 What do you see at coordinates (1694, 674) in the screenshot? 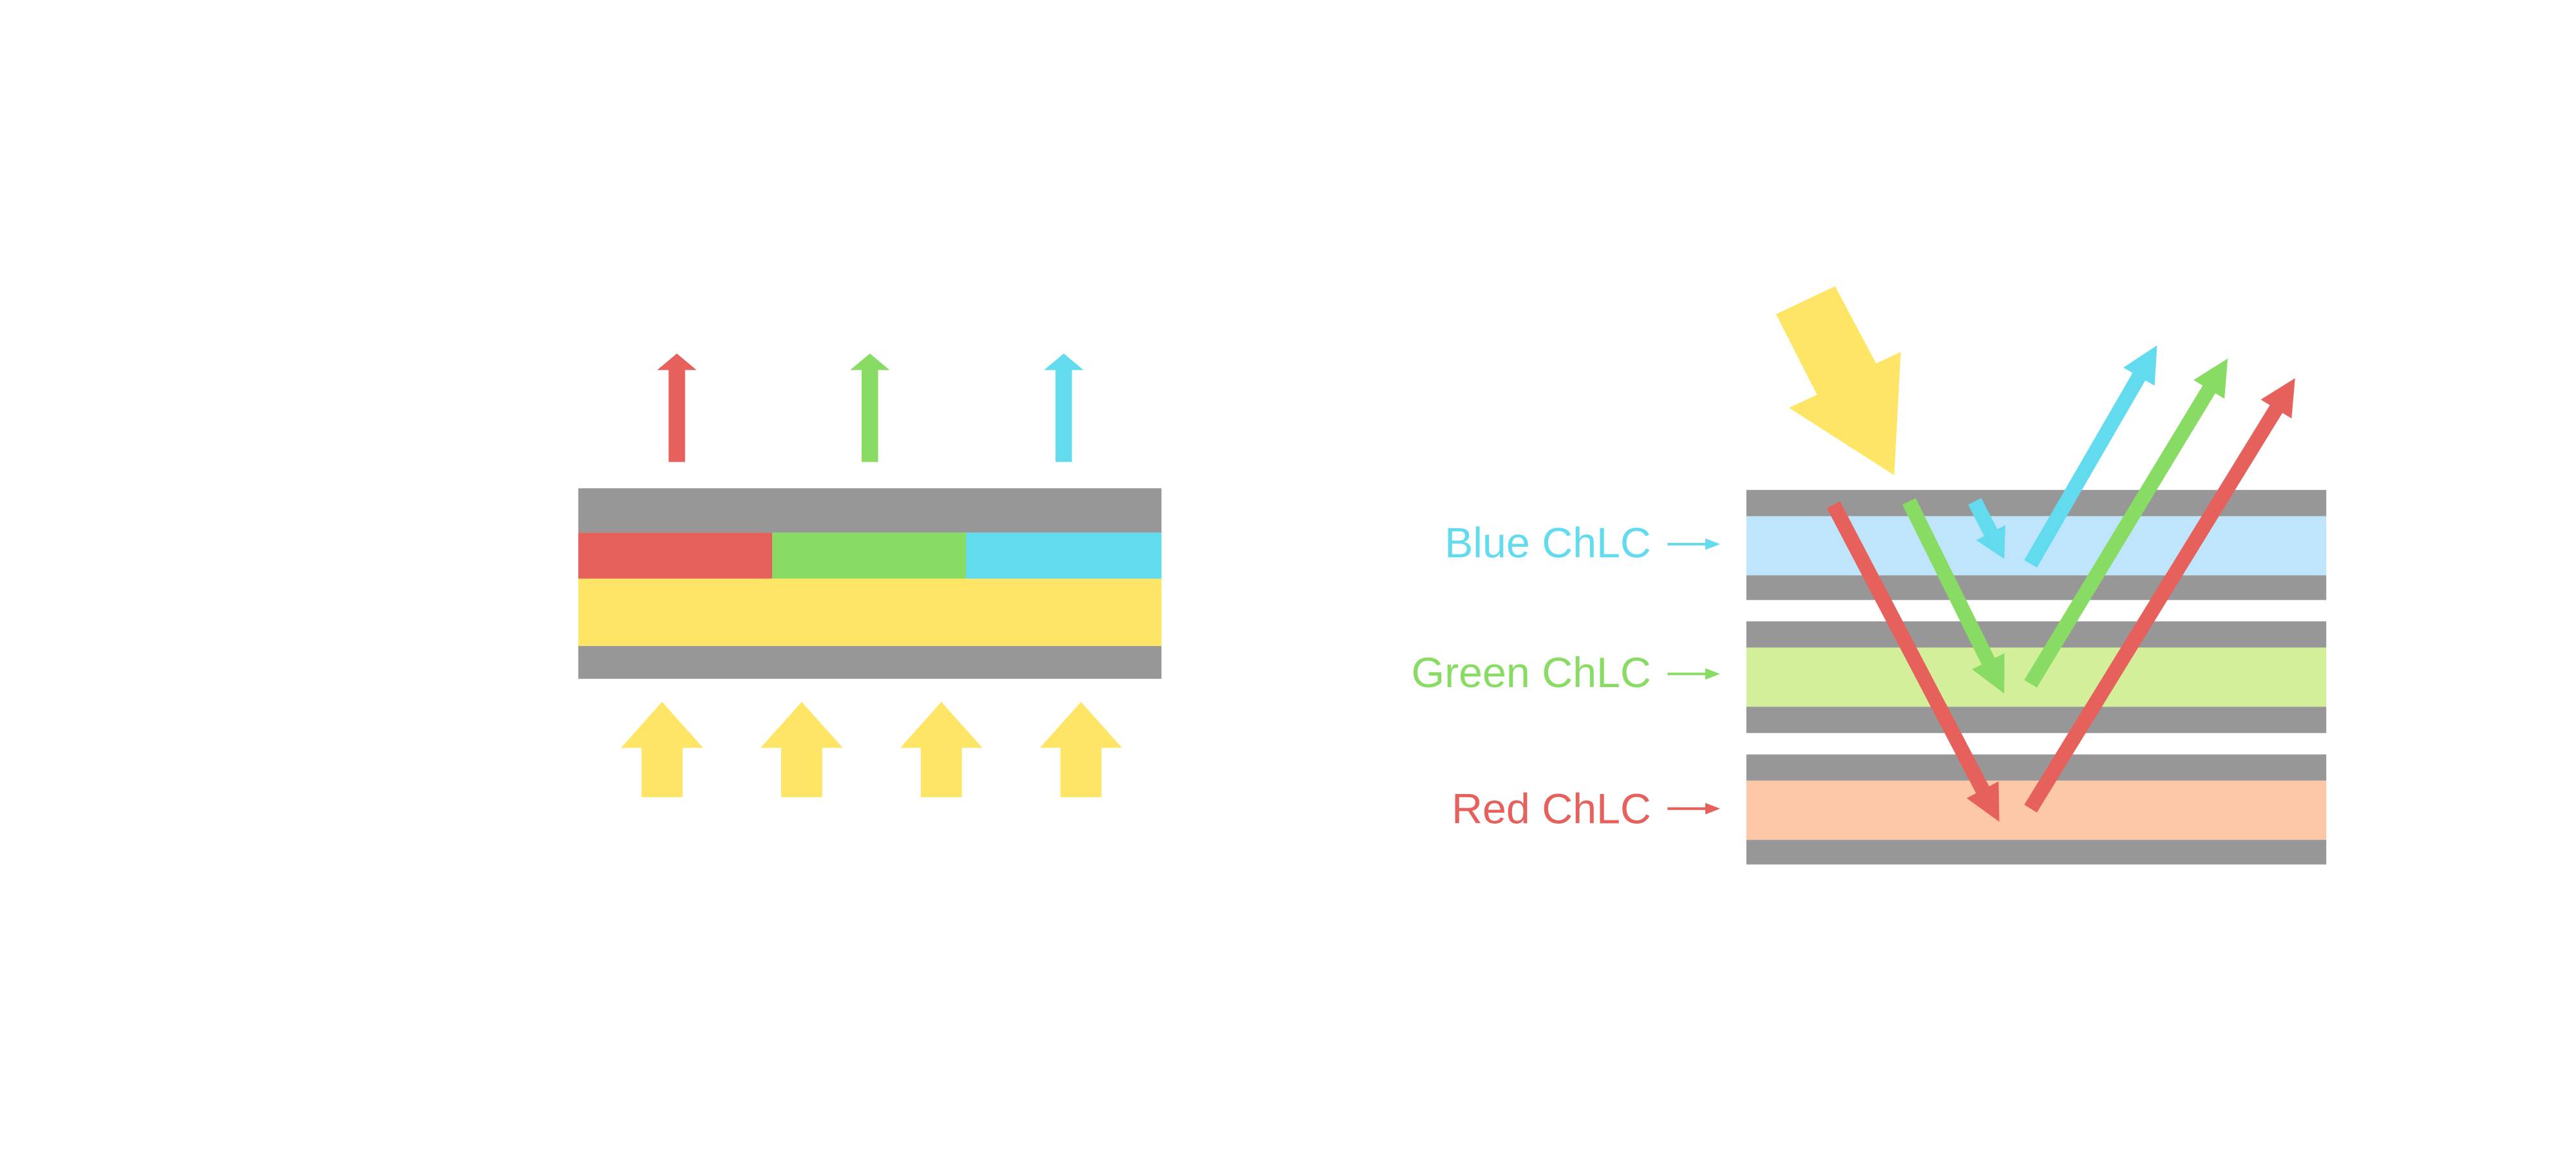
I see `green-label-pointer-icon` at bounding box center [1694, 674].